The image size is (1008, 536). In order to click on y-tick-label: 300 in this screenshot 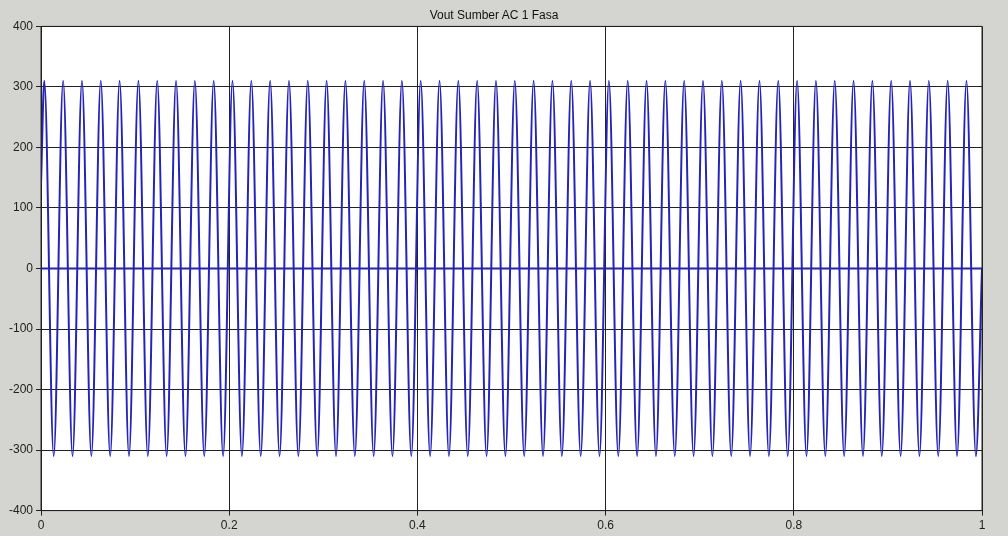, I will do `click(23, 86)`.